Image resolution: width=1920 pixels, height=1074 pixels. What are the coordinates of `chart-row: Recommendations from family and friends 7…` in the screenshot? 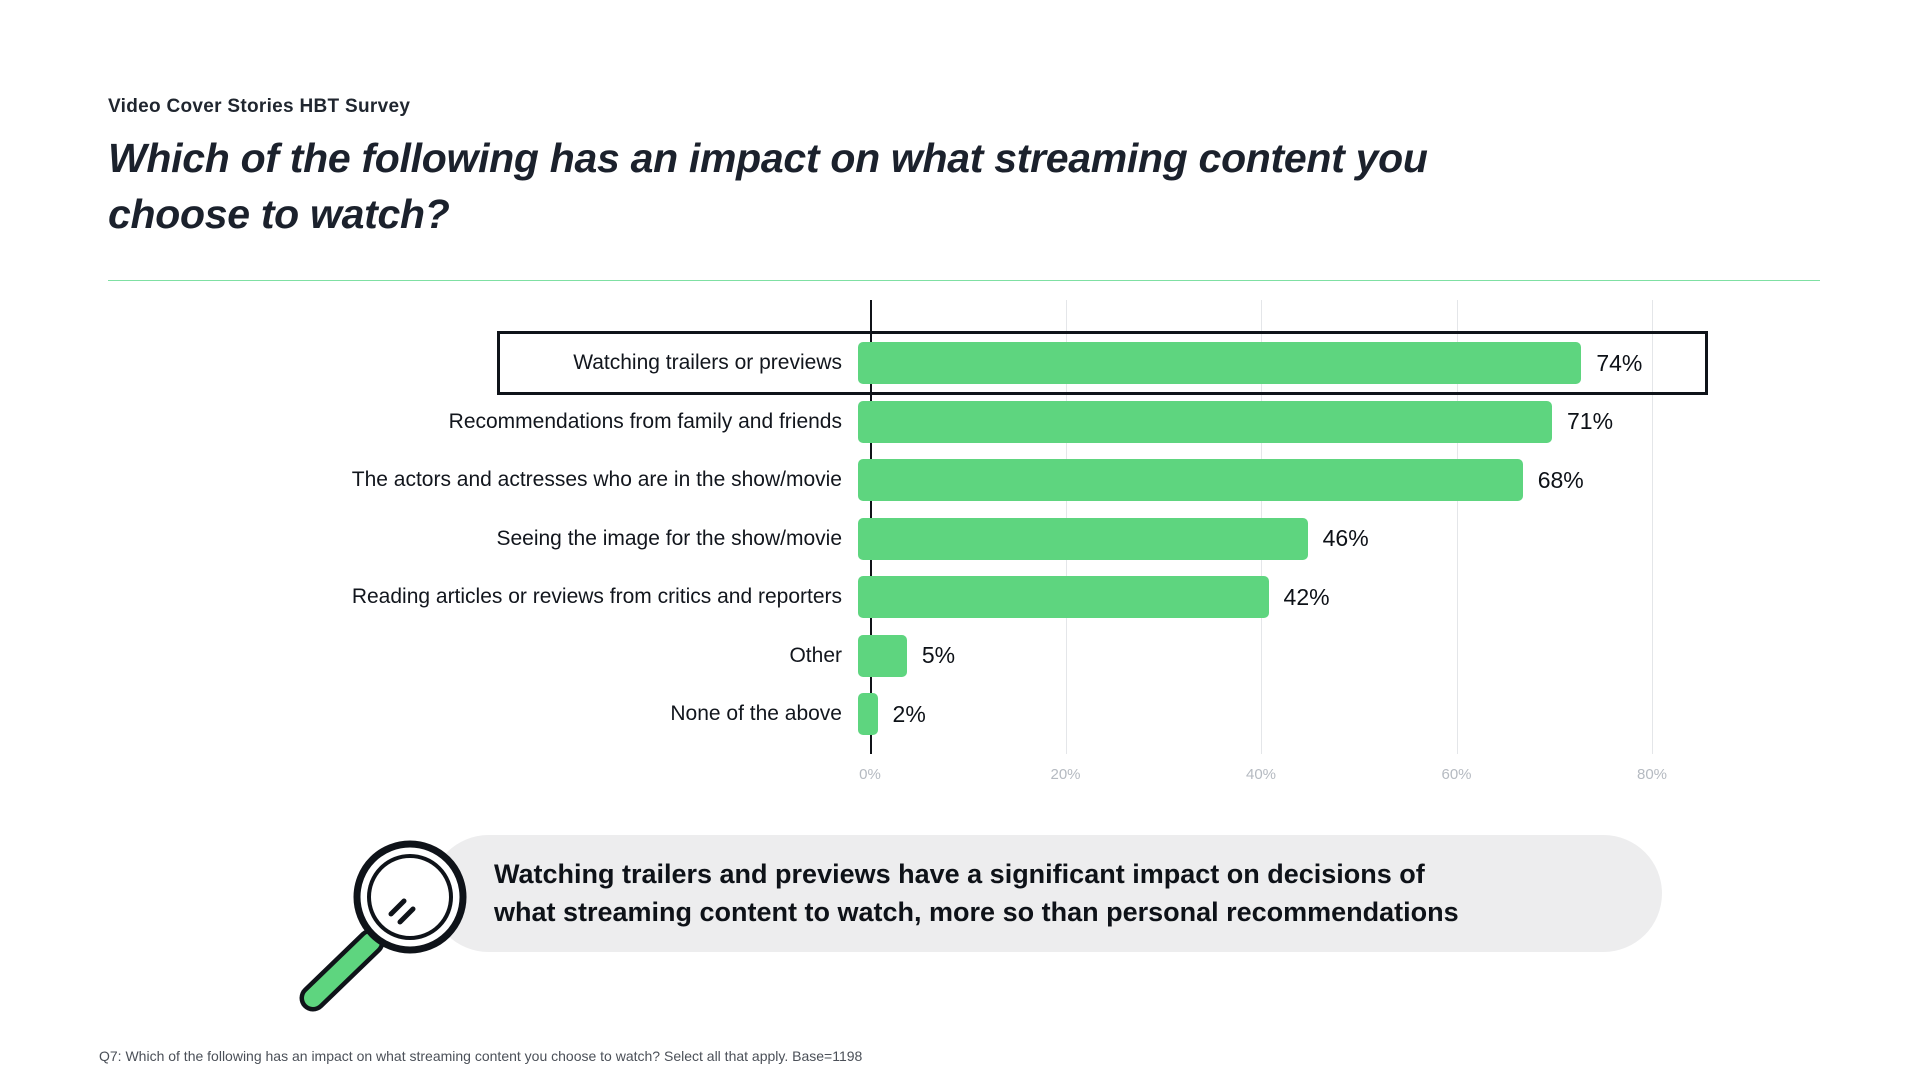 It's located at (988, 422).